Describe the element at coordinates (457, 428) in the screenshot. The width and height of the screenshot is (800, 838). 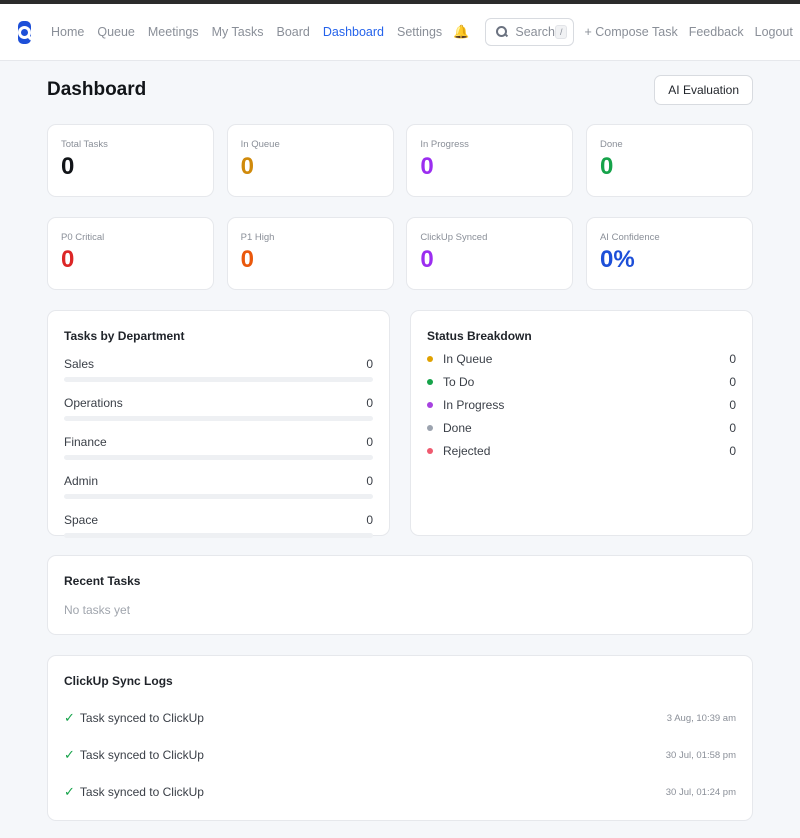
I see `status-name: Done` at that location.